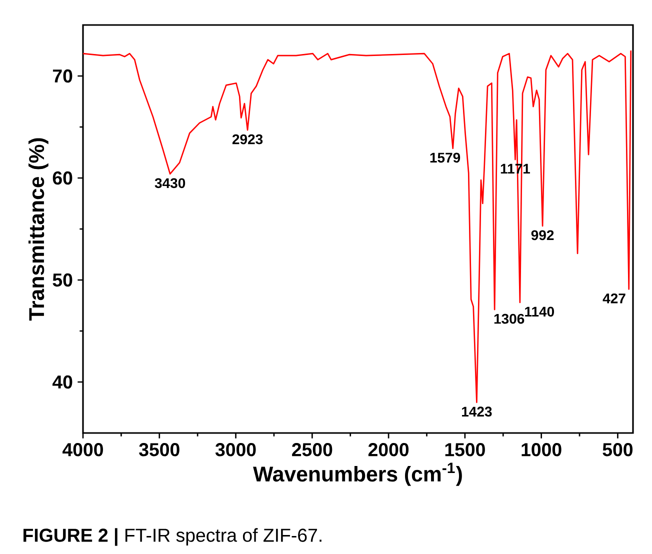 Image resolution: width=652 pixels, height=554 pixels. Describe the element at coordinates (542, 449) in the screenshot. I see `x-tick-label: 1000` at that location.